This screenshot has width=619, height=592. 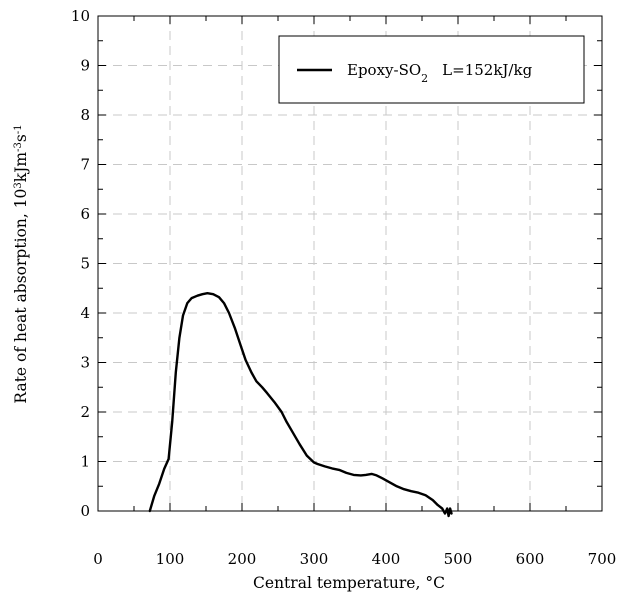 I want to click on y-tick-labels: 0 1 2 3 4 5 6 7 8 9 10, so click(x=80, y=263).